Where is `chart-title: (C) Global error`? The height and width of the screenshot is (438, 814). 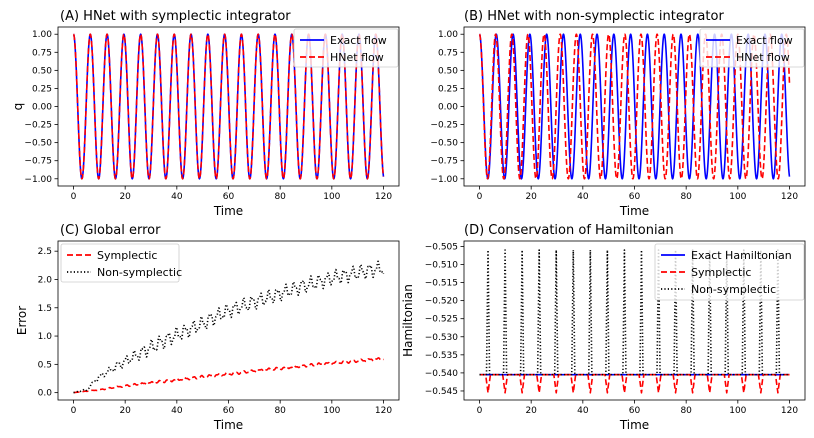 chart-title: (C) Global error is located at coordinates (110, 230).